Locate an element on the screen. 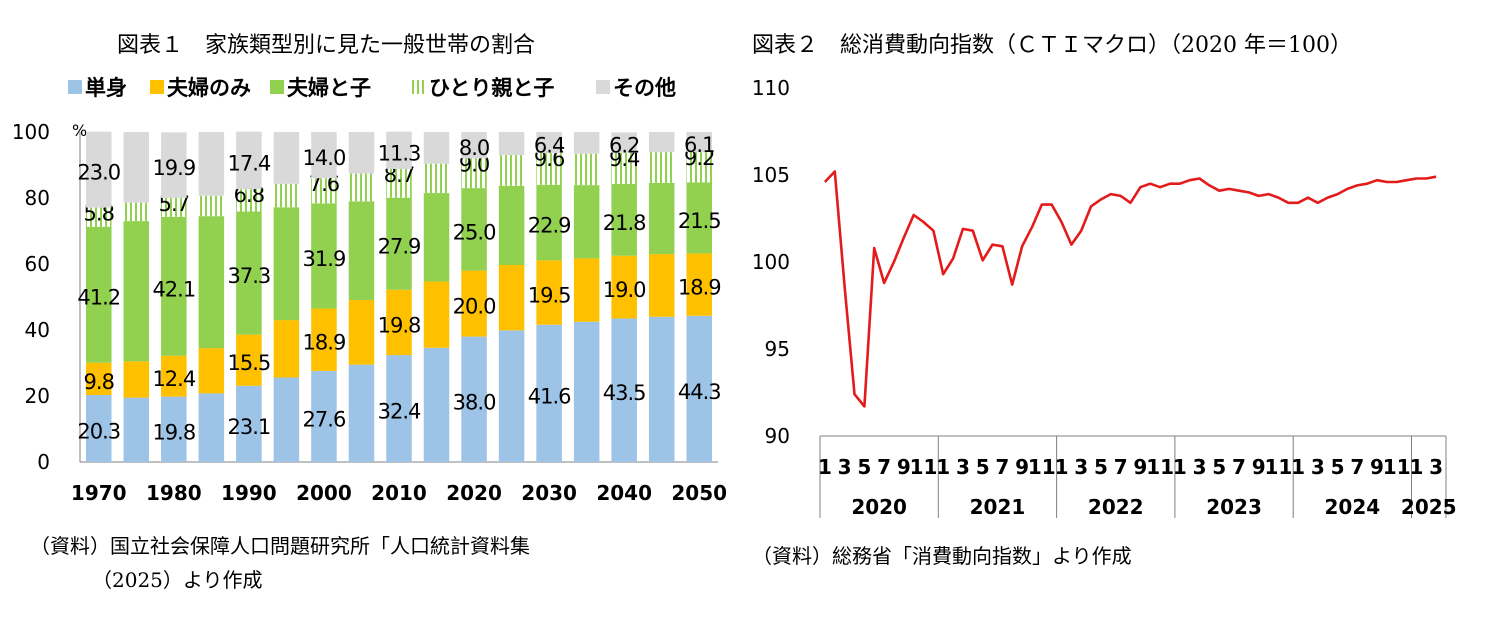  data-label: 18.9 is located at coordinates (699, 288).